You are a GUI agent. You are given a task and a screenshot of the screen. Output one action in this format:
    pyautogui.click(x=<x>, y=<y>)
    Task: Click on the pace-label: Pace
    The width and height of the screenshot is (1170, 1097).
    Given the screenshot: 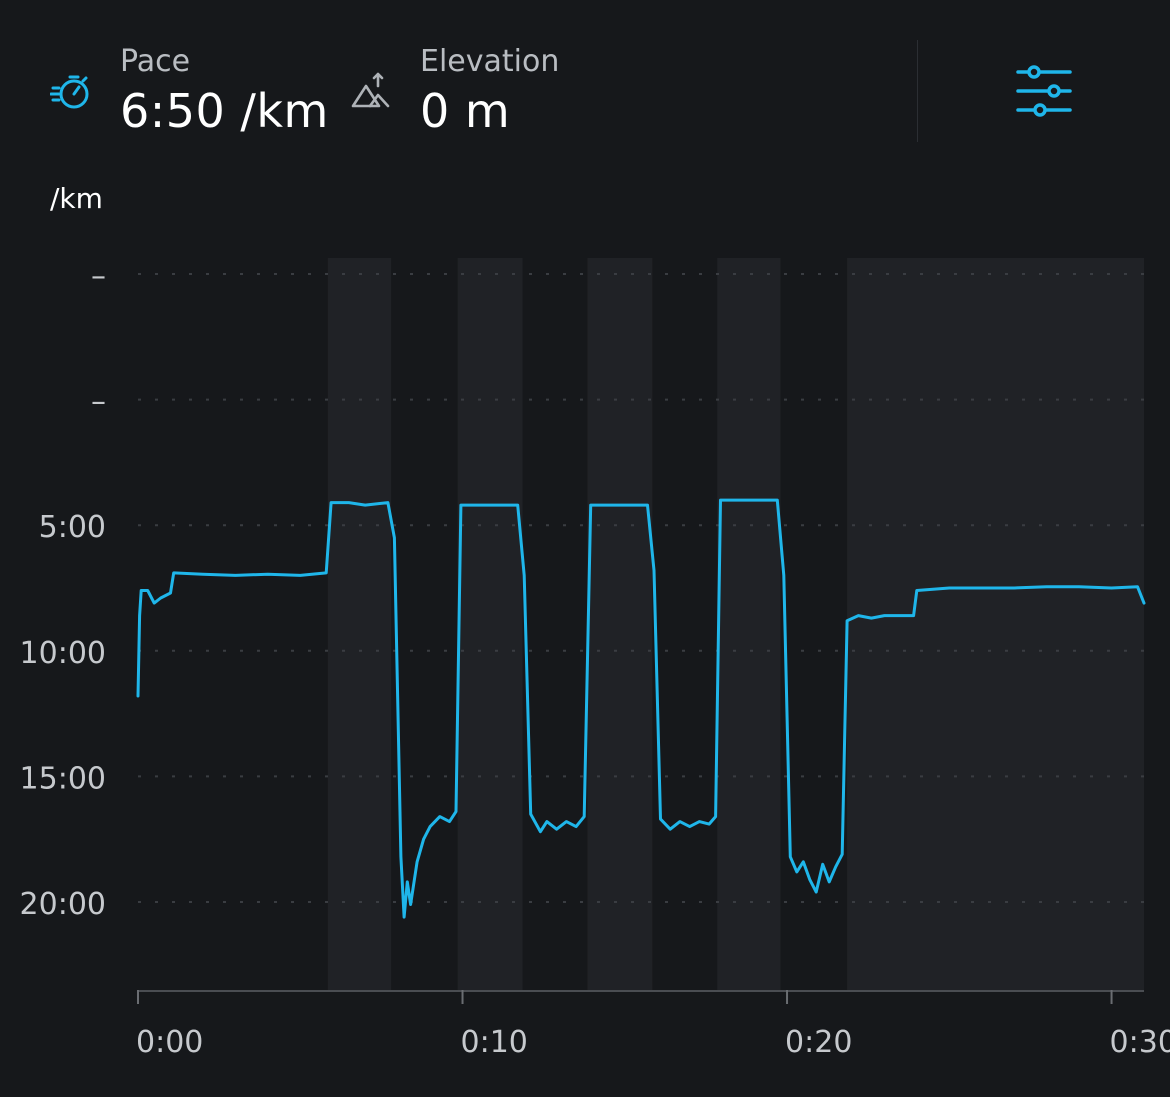 What is the action you would take?
    pyautogui.click(x=155, y=61)
    